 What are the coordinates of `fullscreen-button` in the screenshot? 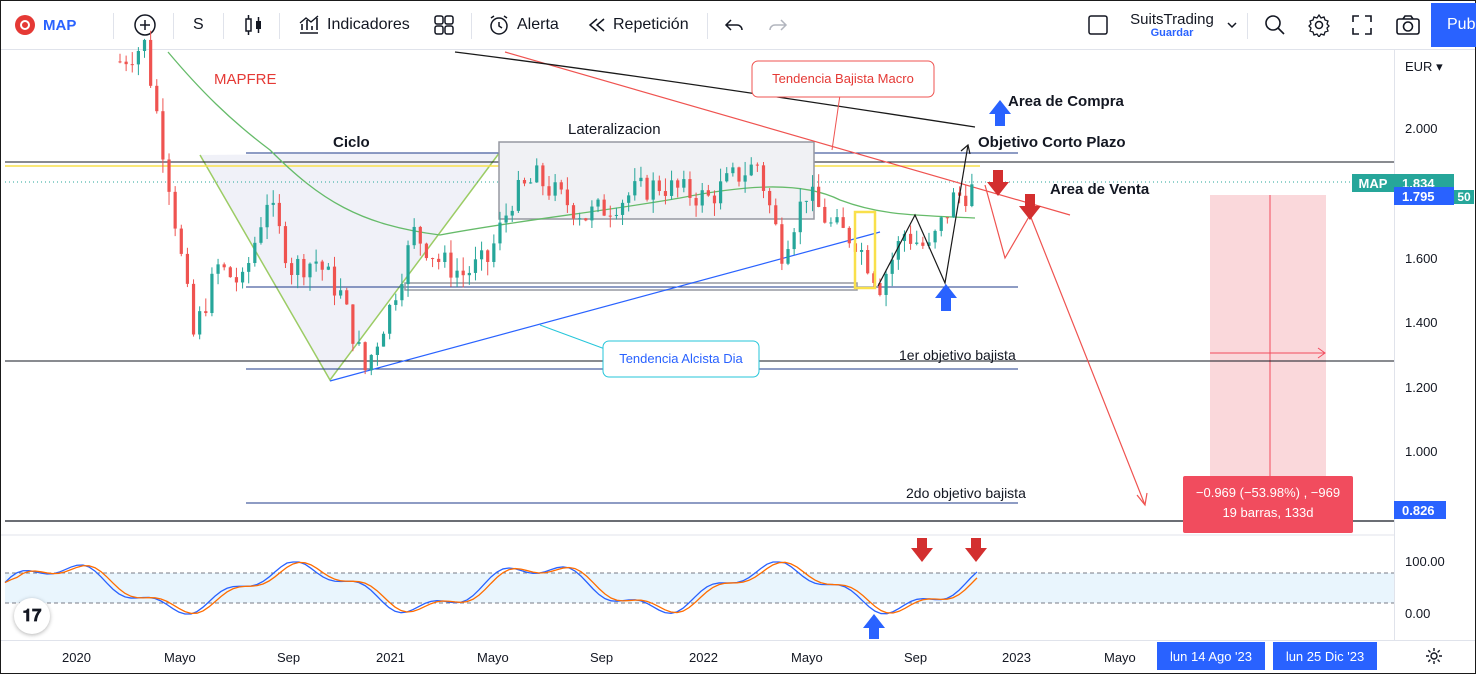 It's located at (1362, 25).